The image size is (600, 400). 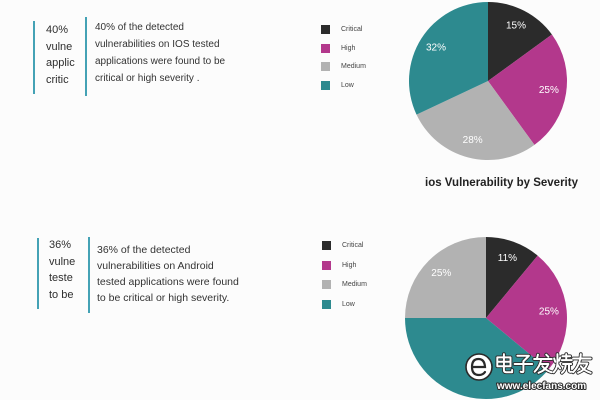 I want to click on callout-line: to be critical or high severity., so click(x=163, y=298).